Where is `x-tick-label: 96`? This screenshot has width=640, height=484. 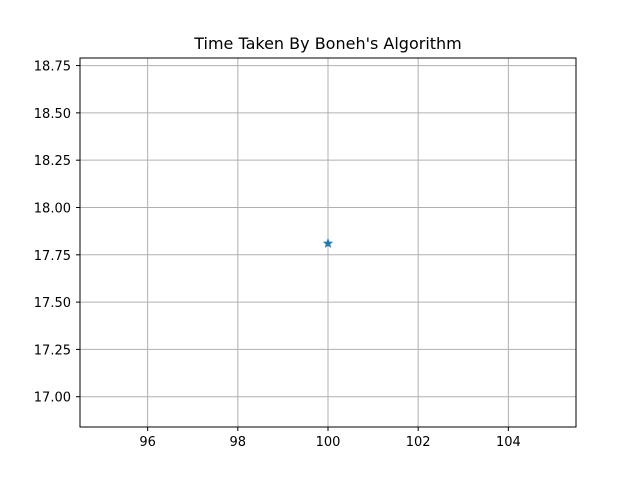 x-tick-label: 96 is located at coordinates (147, 442).